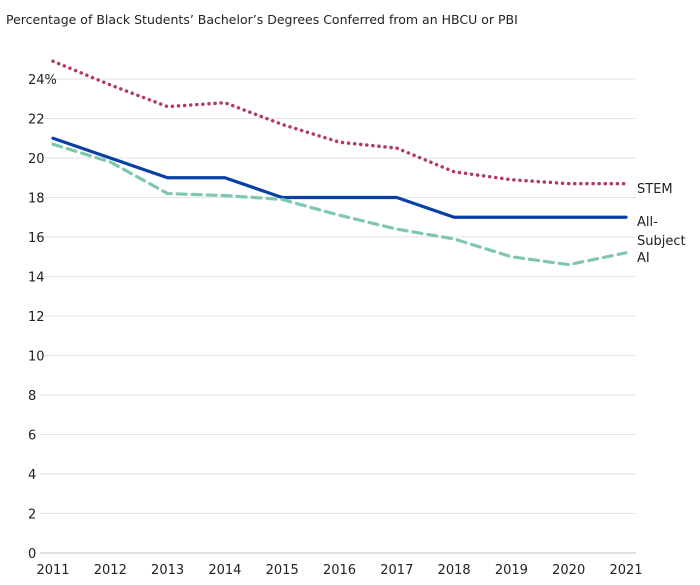 This screenshot has width=700, height=585. Describe the element at coordinates (625, 570) in the screenshot. I see `x-tick-label: 2021` at that location.